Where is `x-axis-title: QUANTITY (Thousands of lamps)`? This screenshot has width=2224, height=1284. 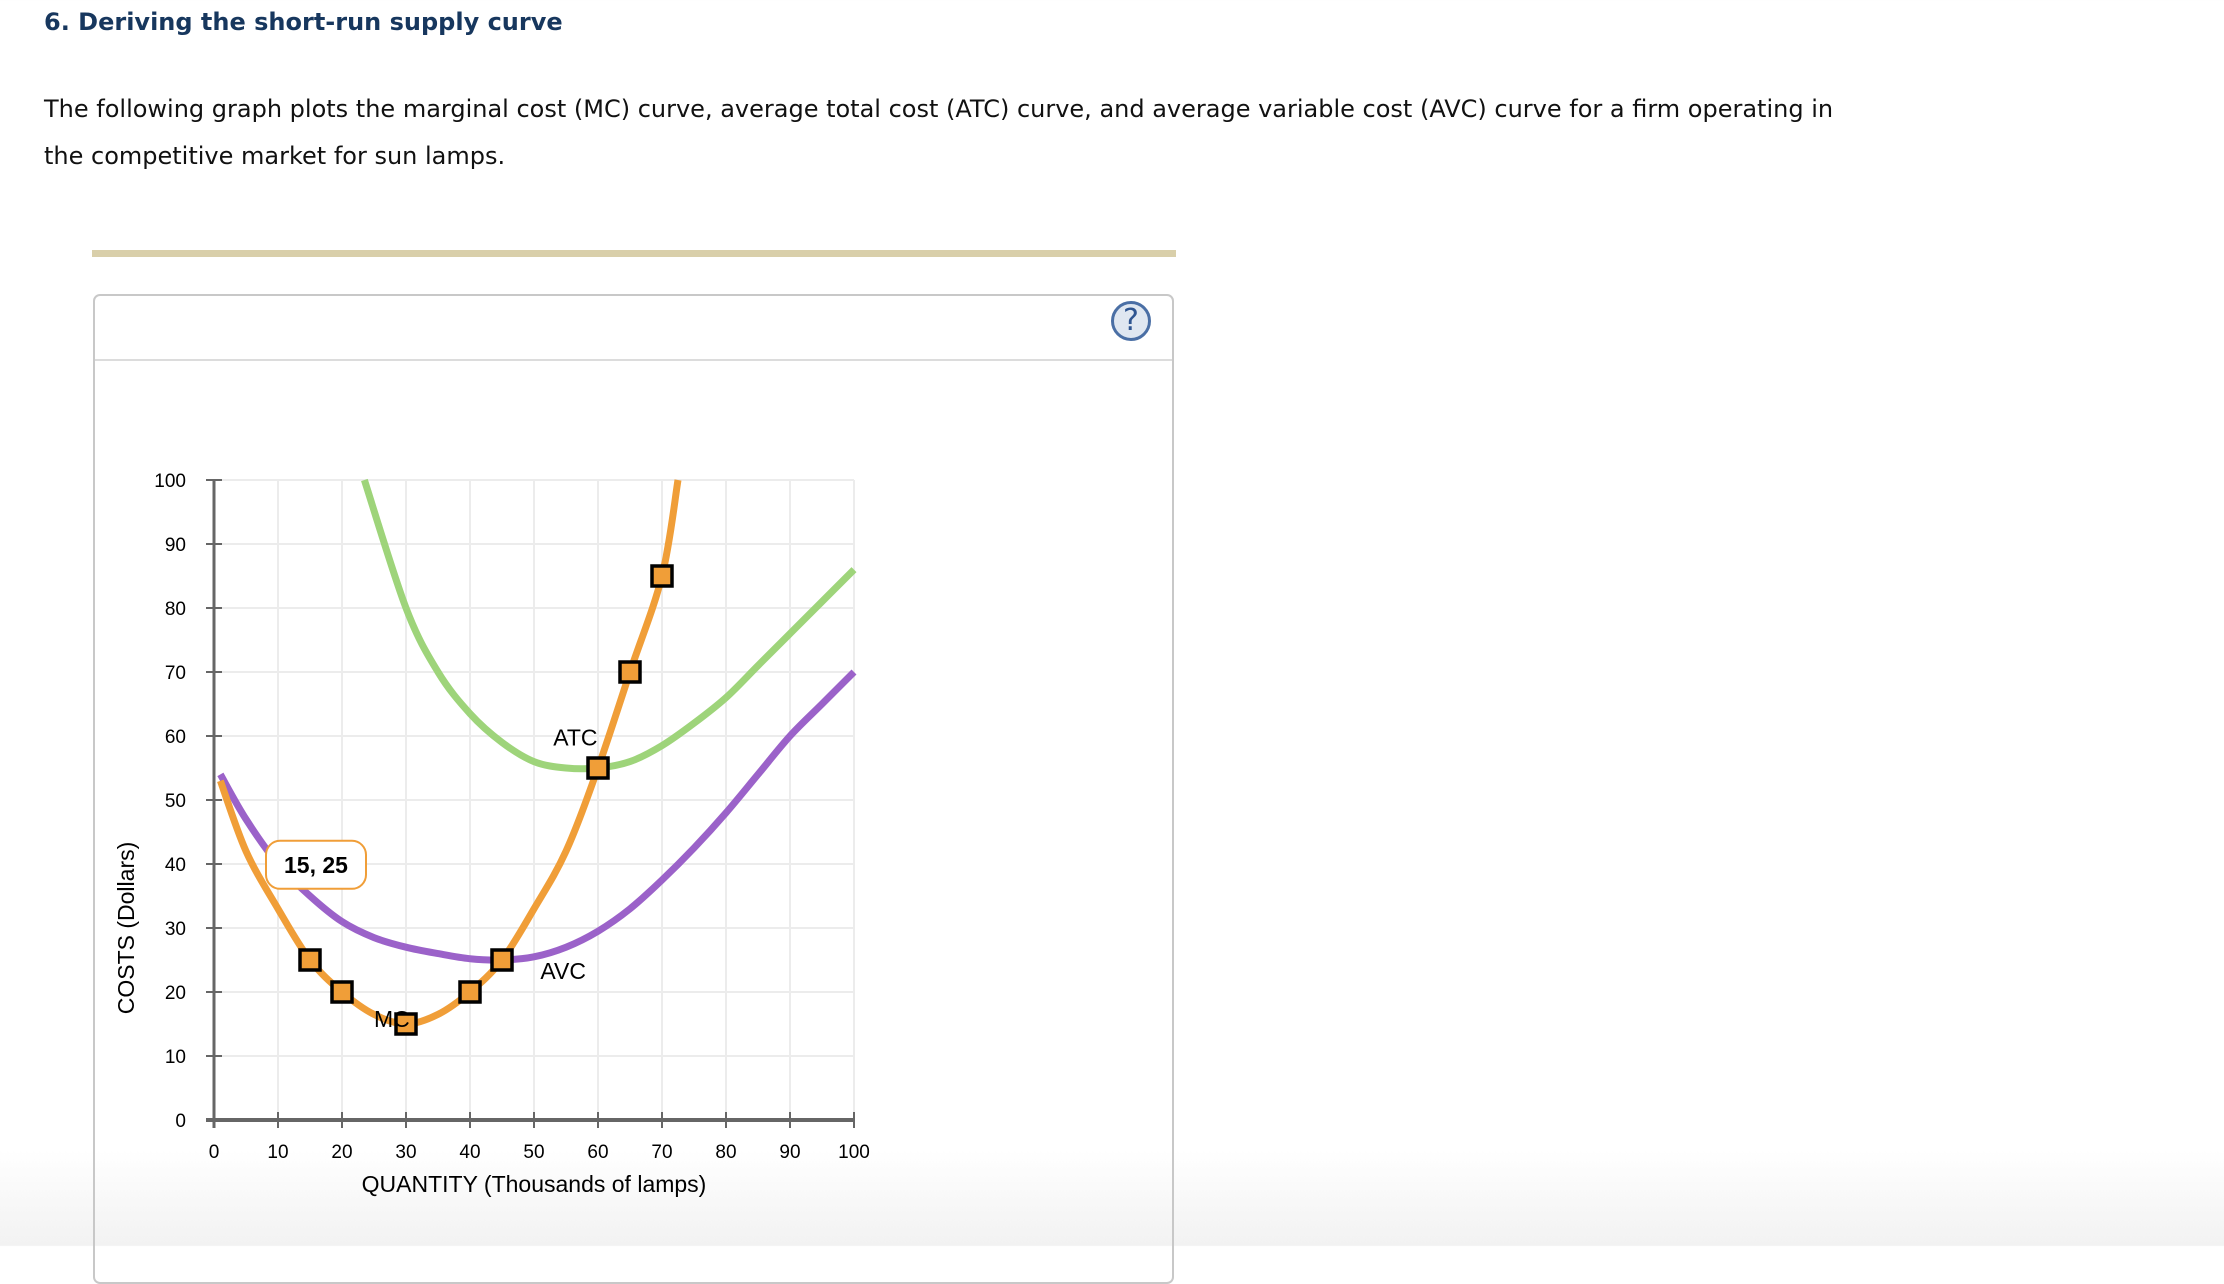
x-axis-title: QUANTITY (Thousands of lamps) is located at coordinates (534, 1184).